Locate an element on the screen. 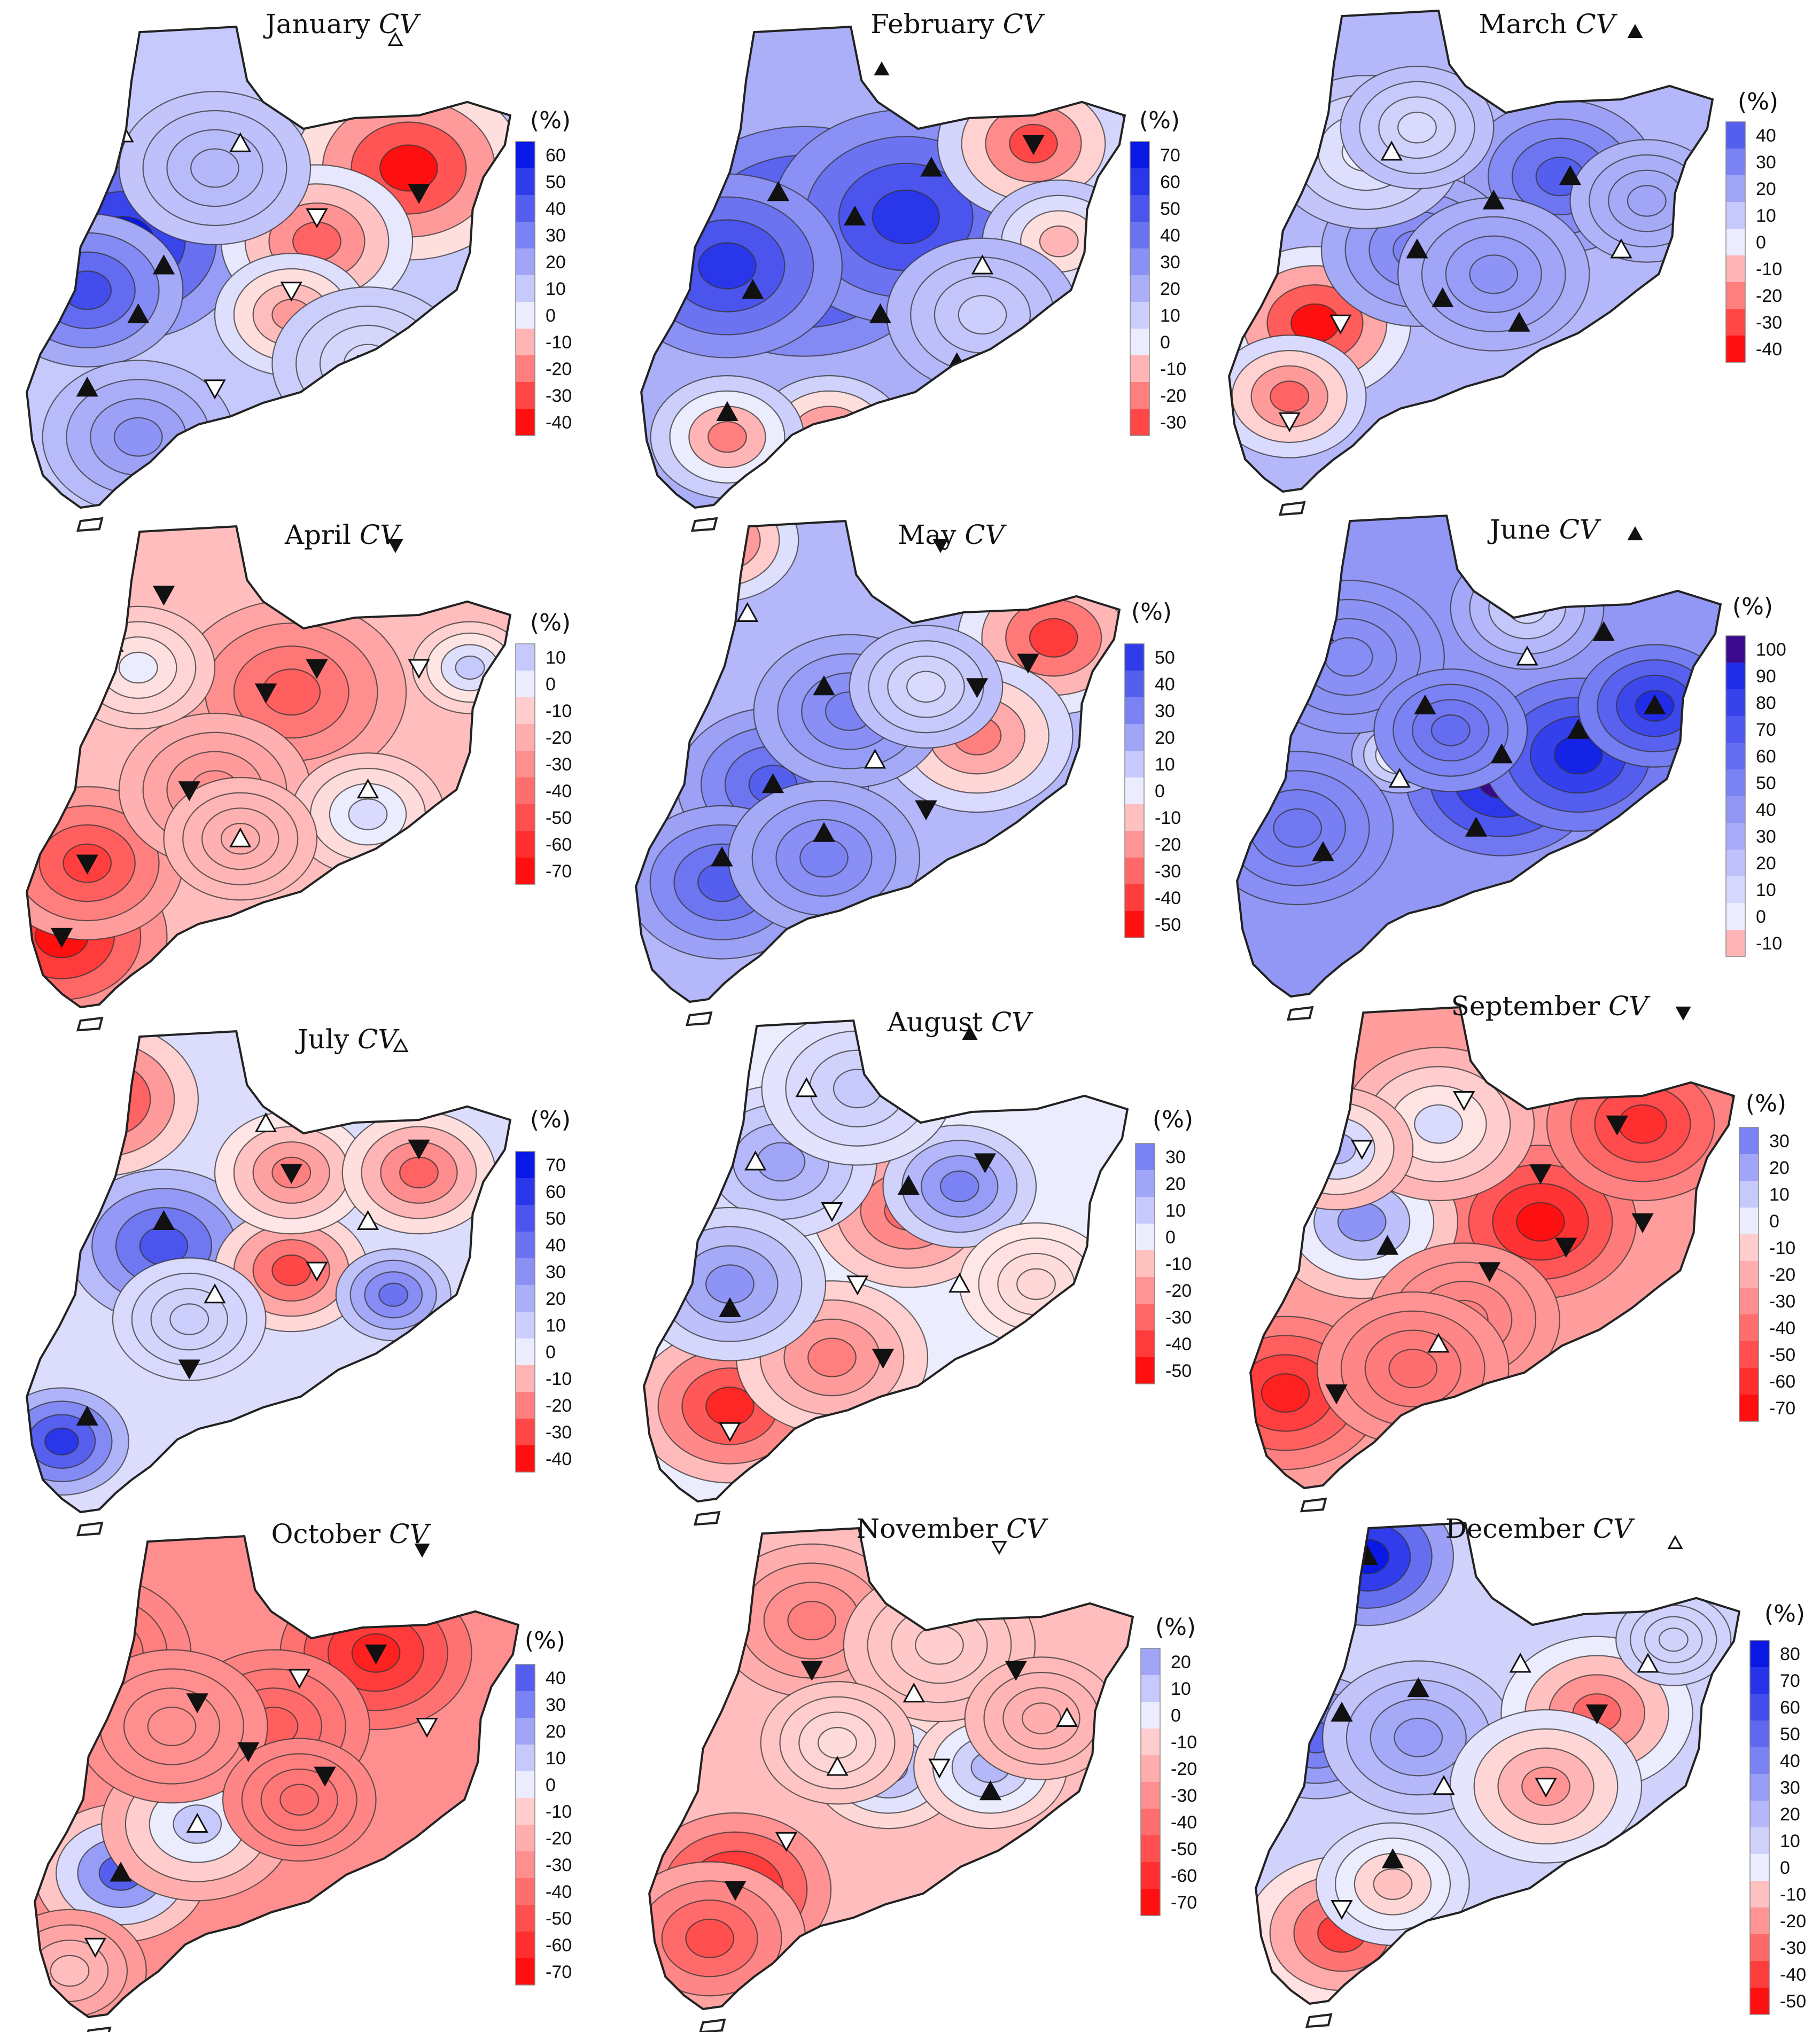  panel-title-may: May CV is located at coordinates (952, 534).